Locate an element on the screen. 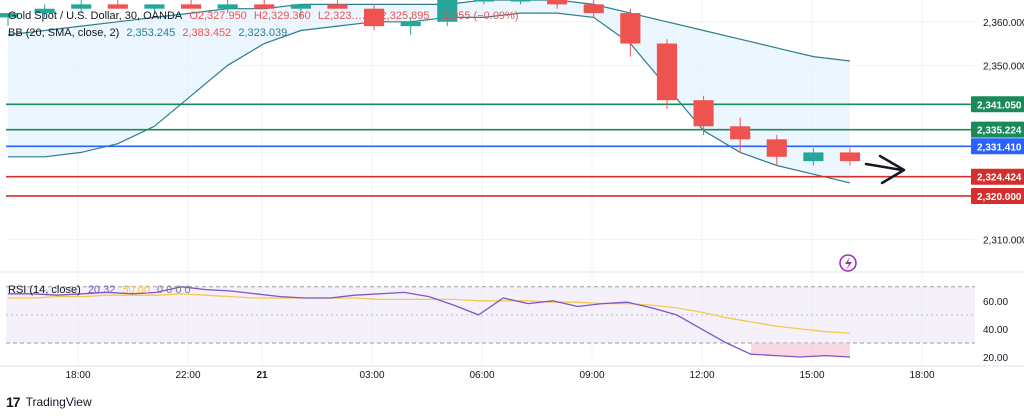 The height and width of the screenshot is (416, 1024). resistance-2-label-text: 2,335.224 is located at coordinates (999, 131).